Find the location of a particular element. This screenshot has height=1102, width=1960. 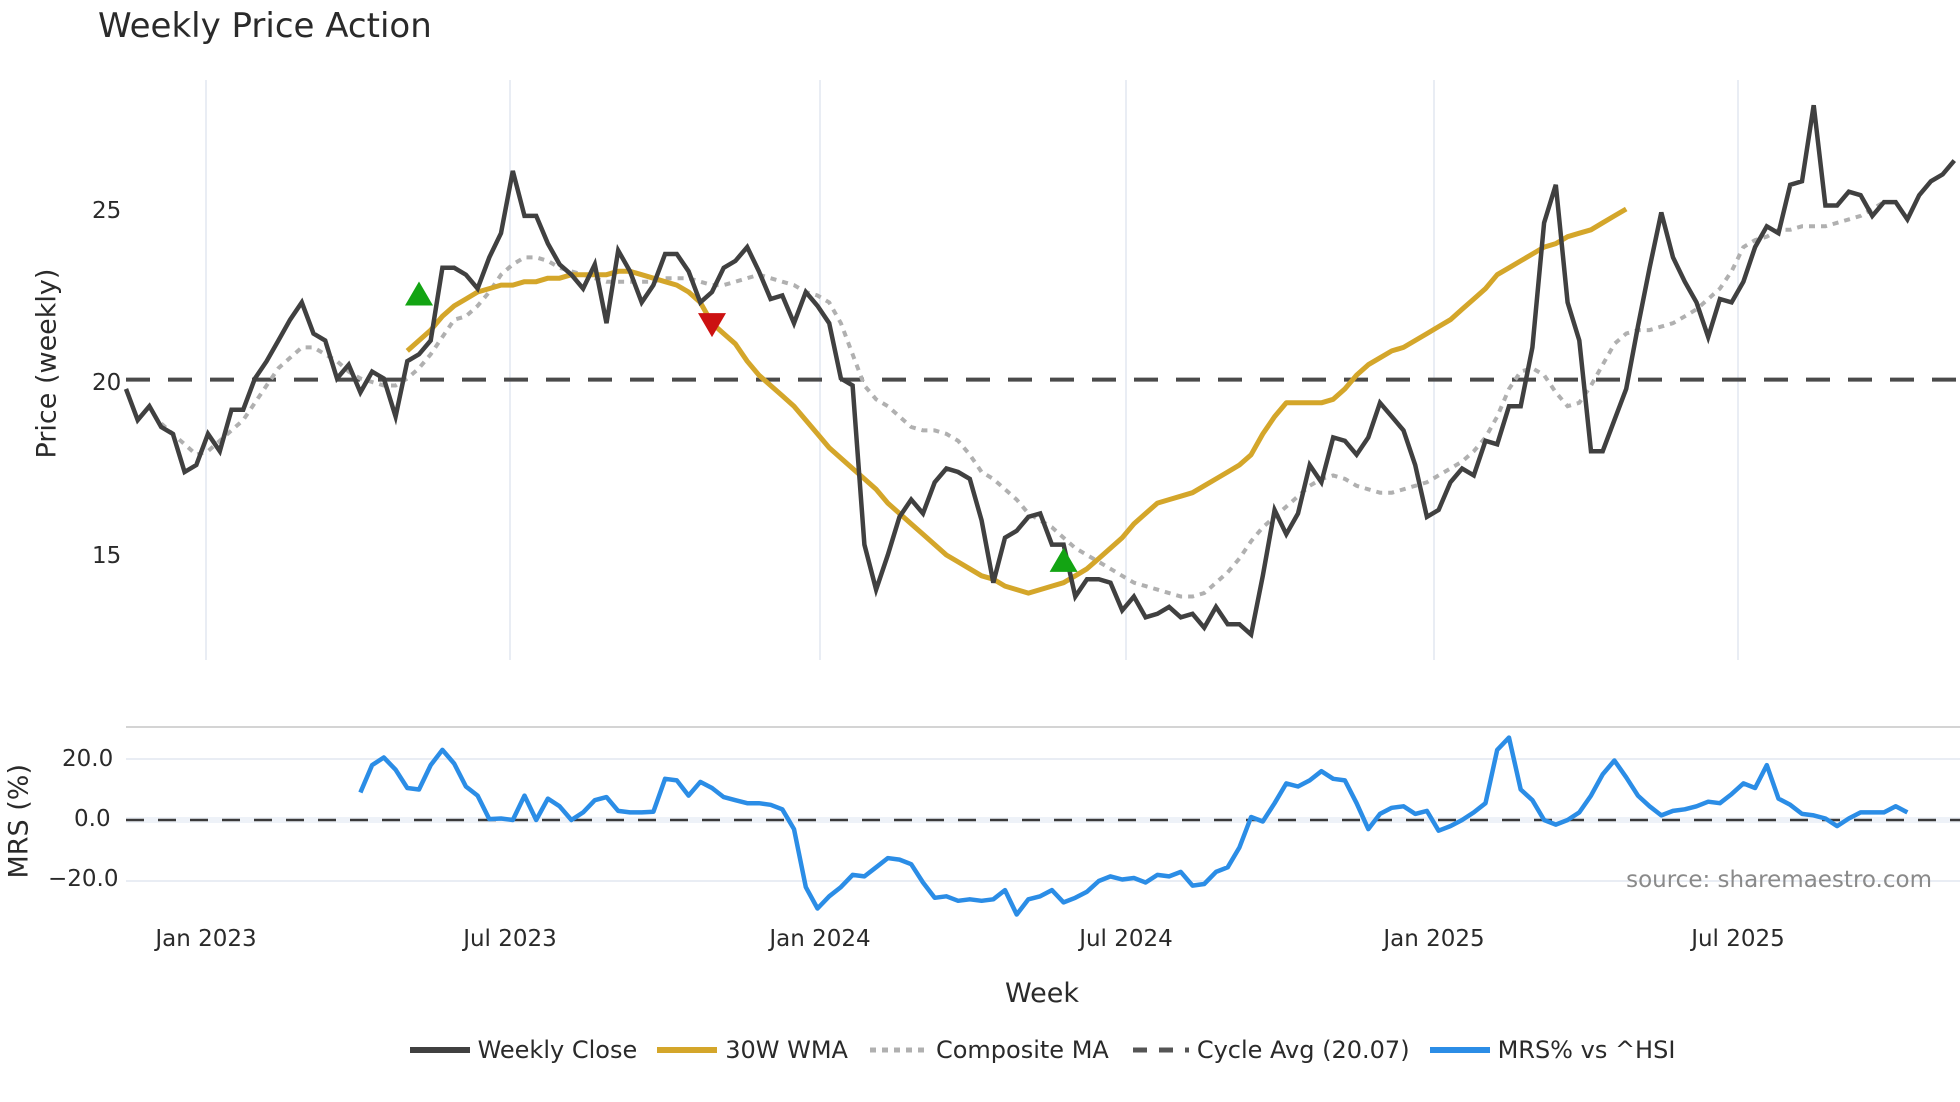

dotted-line-swatch-icon is located at coordinates (898, 1050).